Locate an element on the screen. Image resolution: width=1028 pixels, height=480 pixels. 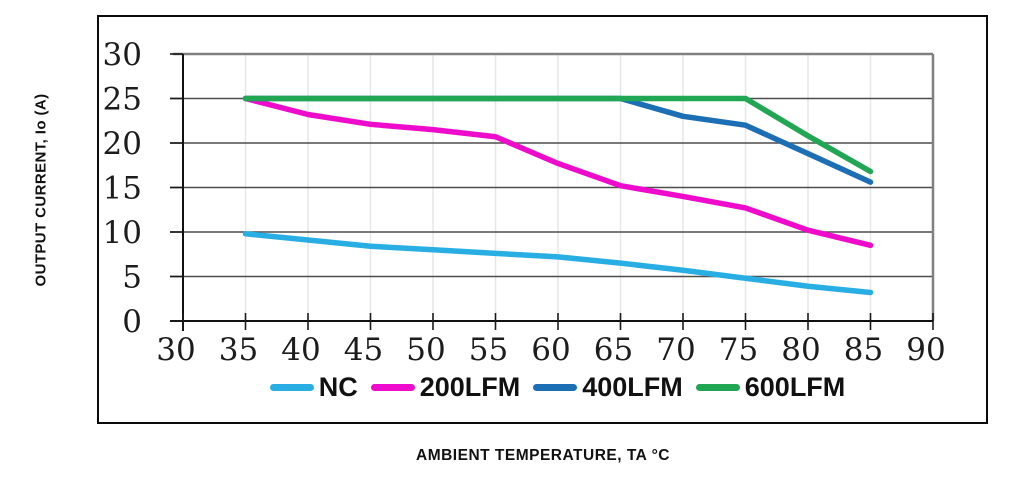
legend-label: 400LFM is located at coordinates (632, 387).